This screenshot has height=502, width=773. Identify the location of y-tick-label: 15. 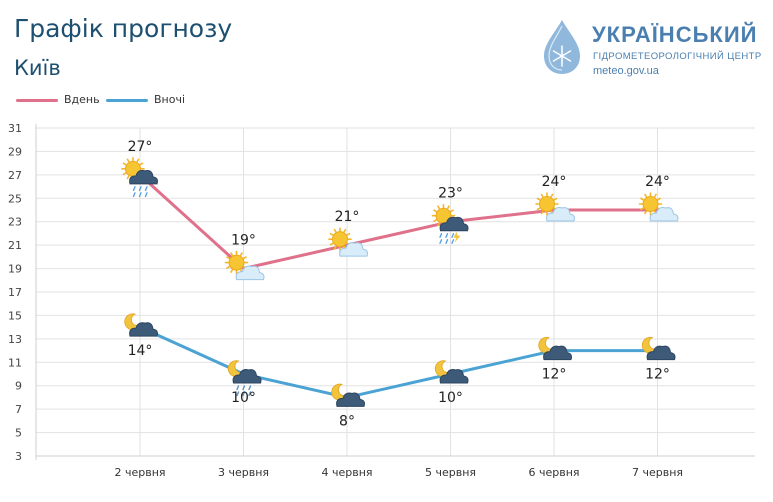
(15, 315).